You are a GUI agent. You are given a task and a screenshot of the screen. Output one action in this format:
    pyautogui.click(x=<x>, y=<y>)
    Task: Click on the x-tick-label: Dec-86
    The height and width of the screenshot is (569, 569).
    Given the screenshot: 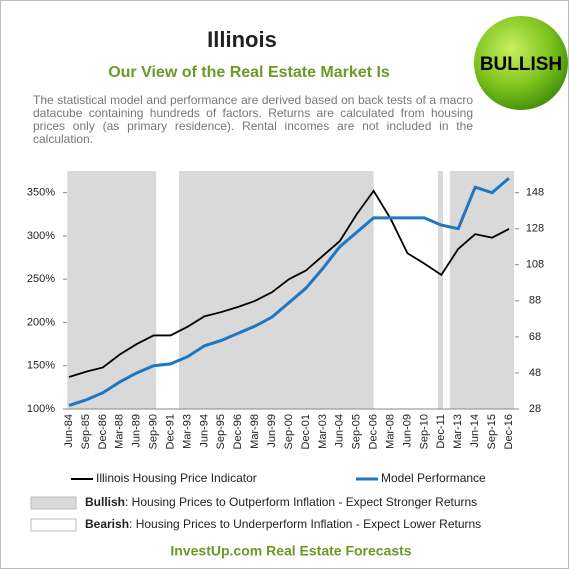 What is the action you would take?
    pyautogui.click(x=103, y=431)
    